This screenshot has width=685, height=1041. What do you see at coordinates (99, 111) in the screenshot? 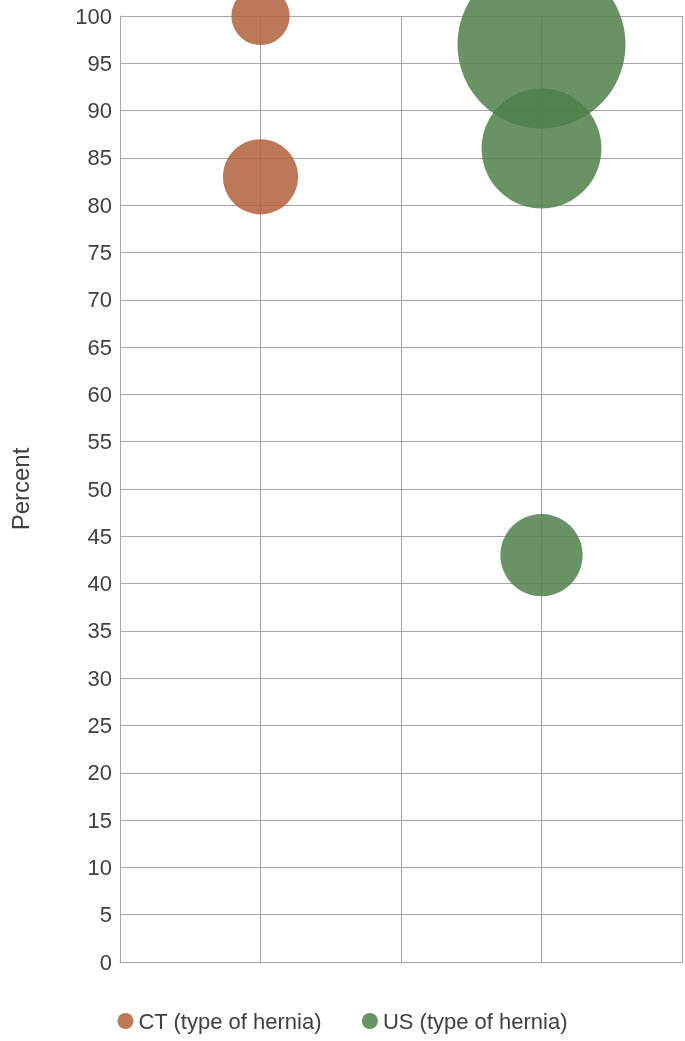
I see `y-tick-label: 90` at bounding box center [99, 111].